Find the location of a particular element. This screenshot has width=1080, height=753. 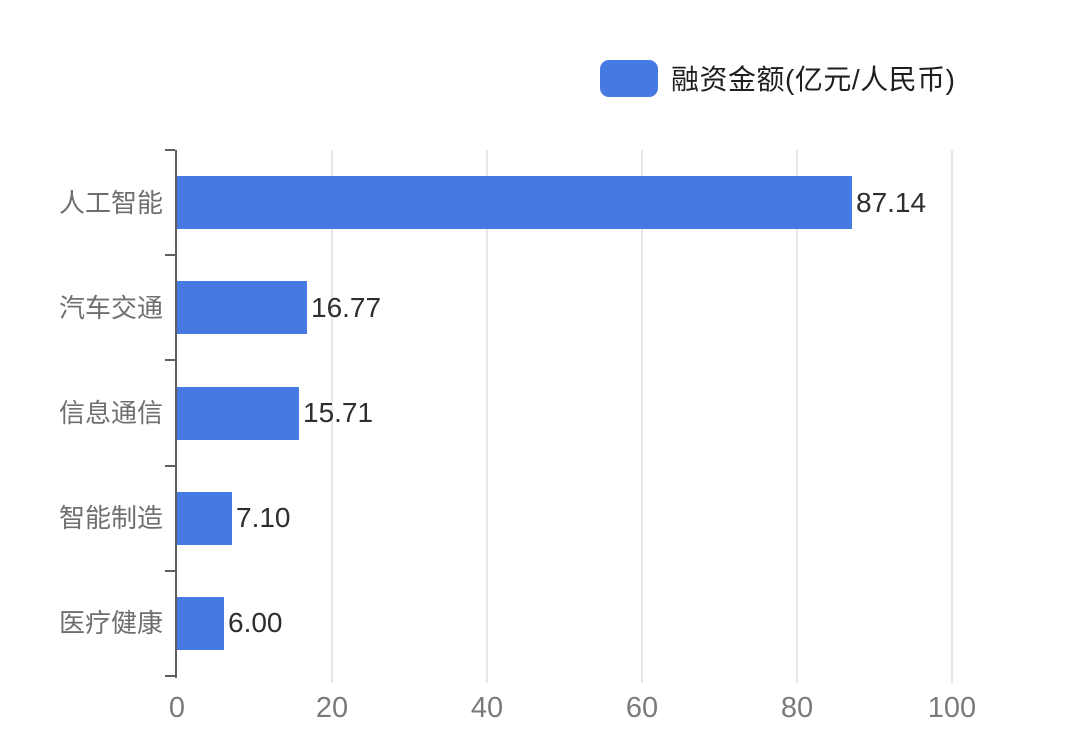

value-label: 16.77 is located at coordinates (346, 307).